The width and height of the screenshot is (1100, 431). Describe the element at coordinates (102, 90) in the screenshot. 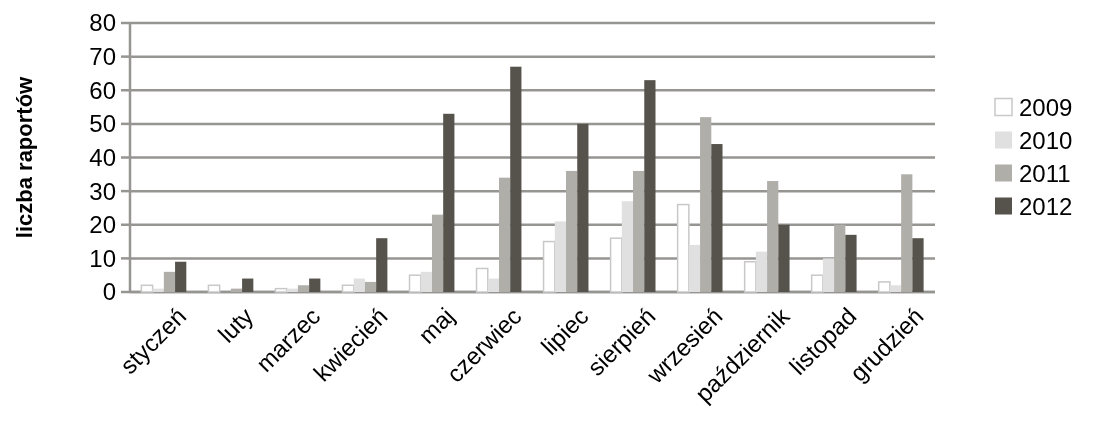

I see `y-tick-label: 60` at that location.